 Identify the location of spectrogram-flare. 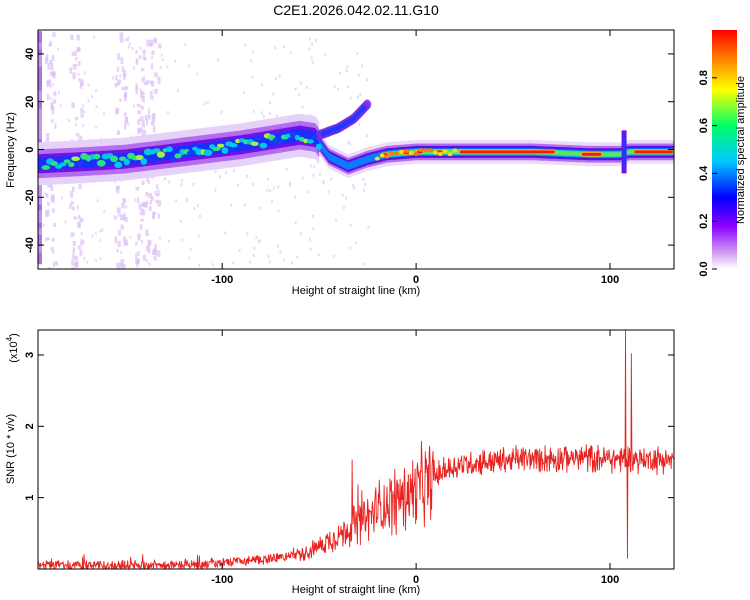
(624, 152).